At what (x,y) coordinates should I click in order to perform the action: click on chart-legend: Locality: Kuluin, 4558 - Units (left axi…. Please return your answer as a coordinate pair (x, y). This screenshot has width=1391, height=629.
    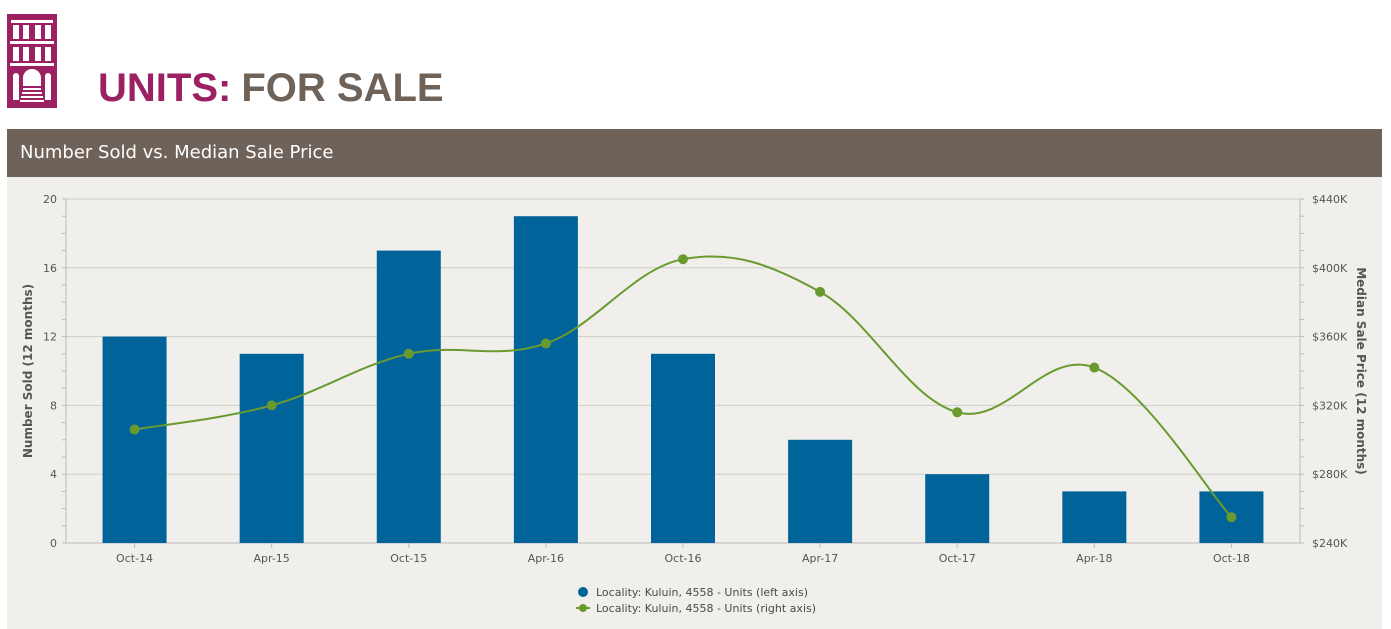
    Looking at the image, I should click on (696, 600).